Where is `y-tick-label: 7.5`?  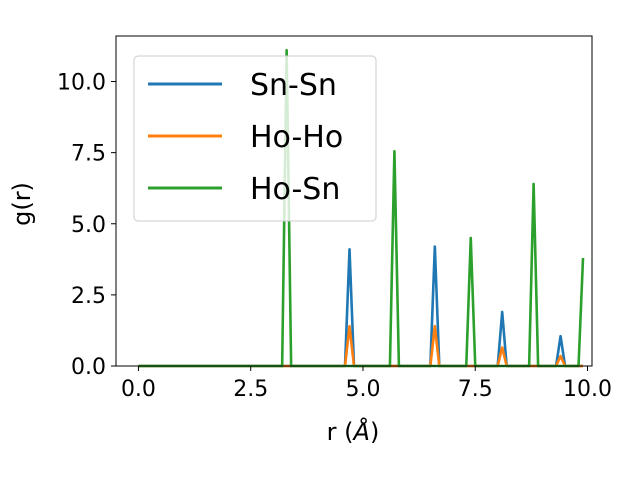
y-tick-label: 7.5 is located at coordinates (88, 154).